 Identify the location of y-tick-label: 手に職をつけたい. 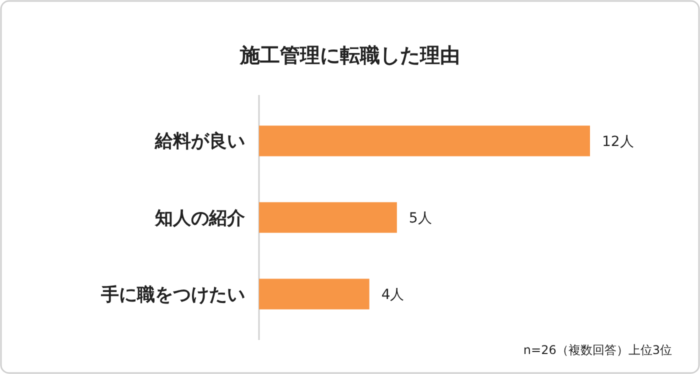
(172, 295).